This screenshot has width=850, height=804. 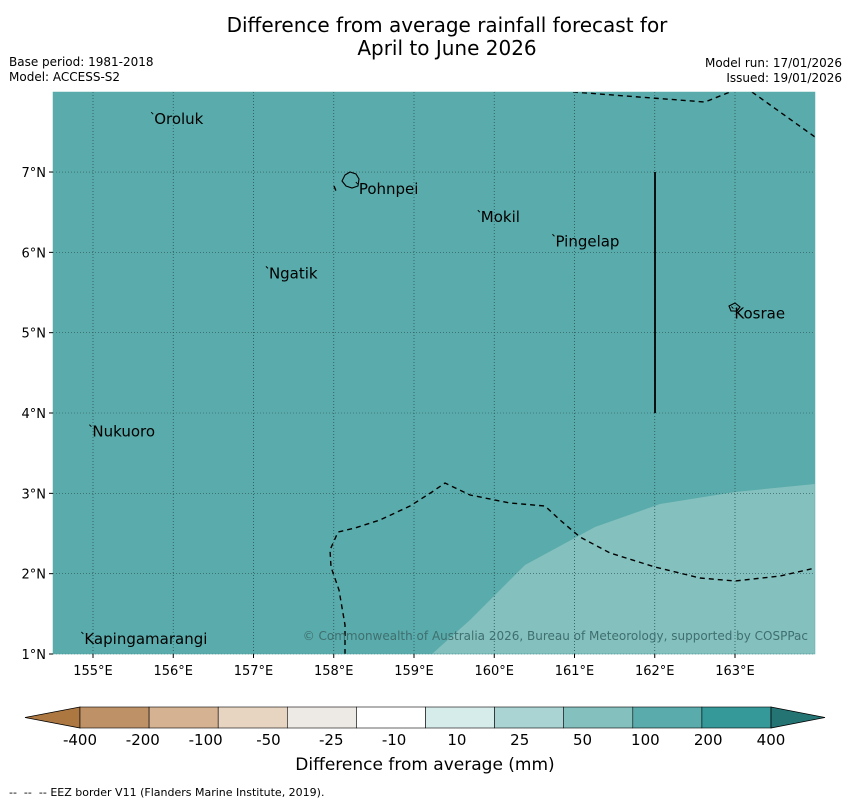 What do you see at coordinates (93, 671) in the screenshot?
I see `lon-tick-label: 155°E` at bounding box center [93, 671].